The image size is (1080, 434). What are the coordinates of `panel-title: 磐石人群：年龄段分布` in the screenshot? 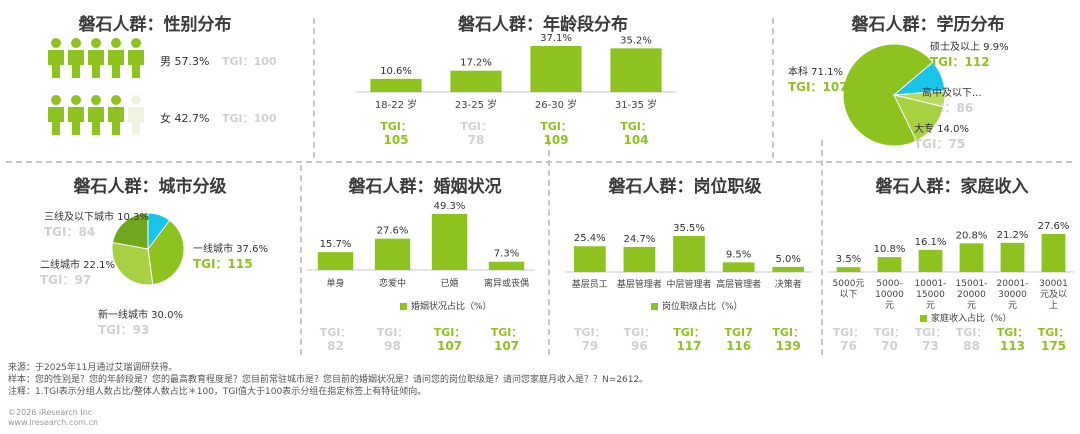 It's located at (543, 25).